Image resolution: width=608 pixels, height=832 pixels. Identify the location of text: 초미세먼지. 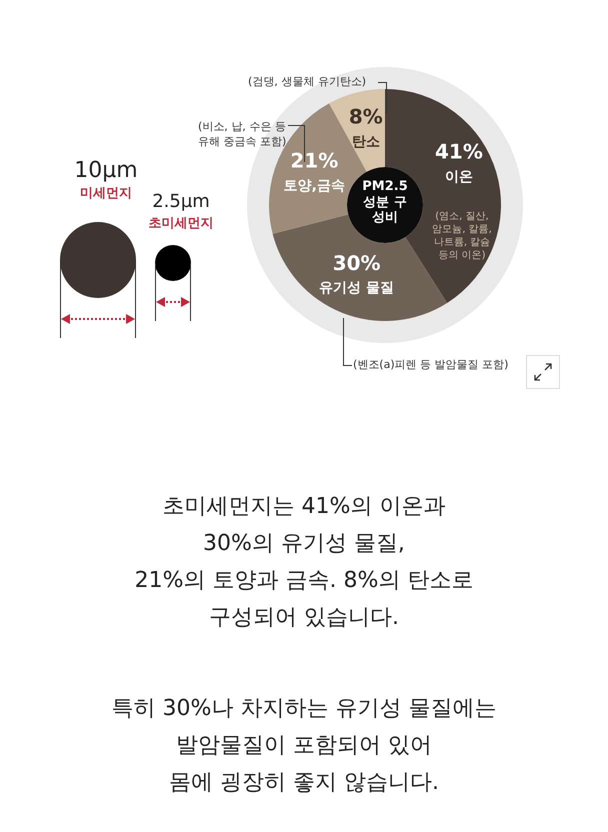
(181, 224).